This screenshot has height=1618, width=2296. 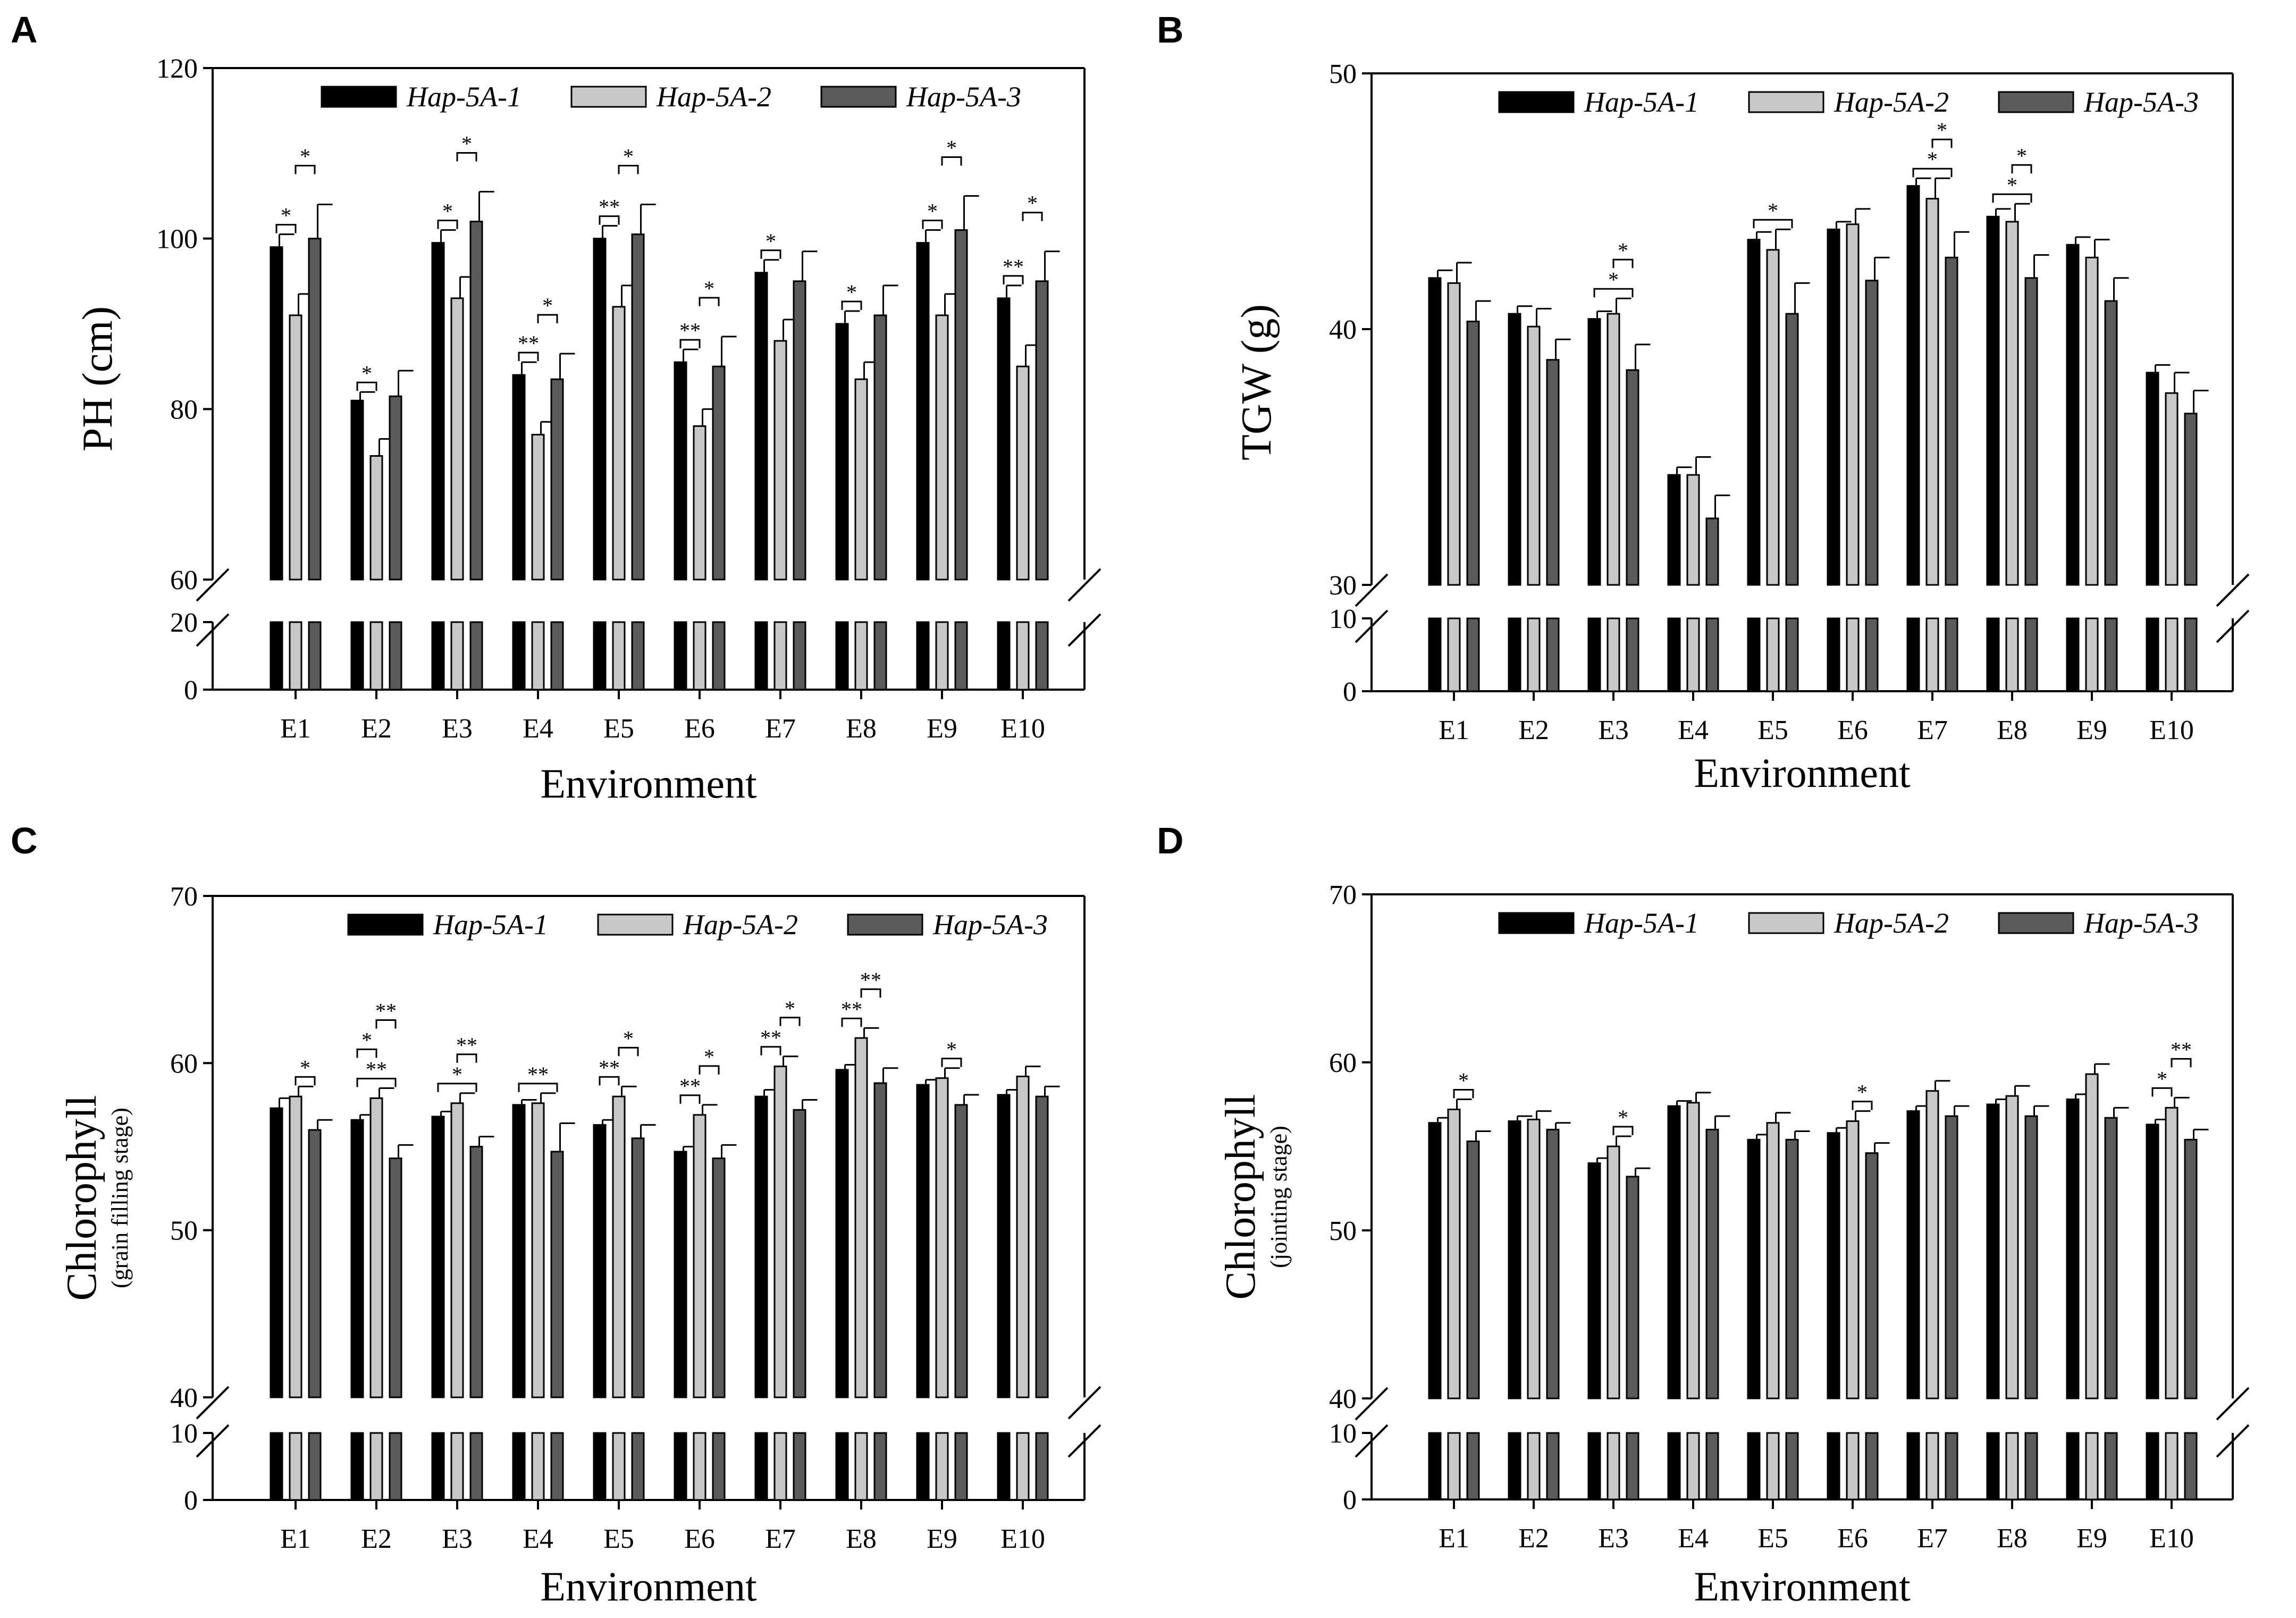 I want to click on y-tick-label: 100, so click(x=177, y=239).